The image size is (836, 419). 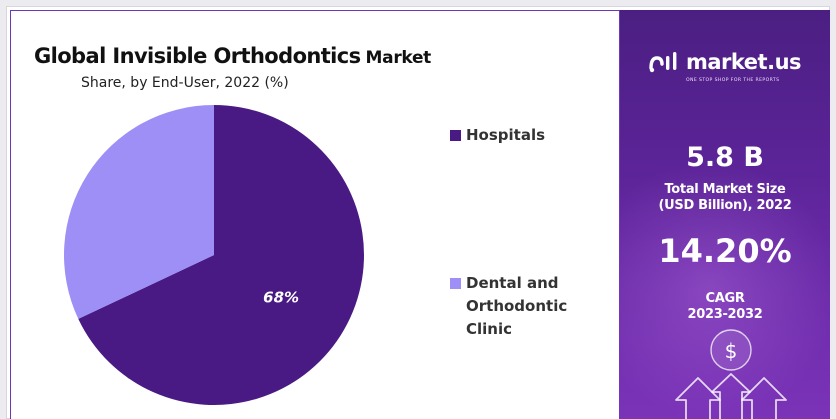 What do you see at coordinates (506, 135) in the screenshot?
I see `legend-label-hospitals: Hospitals` at bounding box center [506, 135].